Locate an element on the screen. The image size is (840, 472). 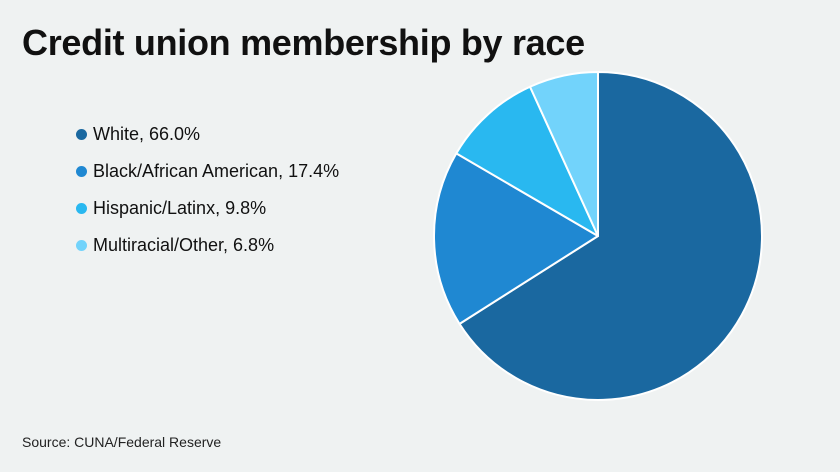
legend-item: White, 66.0% is located at coordinates (207, 134).